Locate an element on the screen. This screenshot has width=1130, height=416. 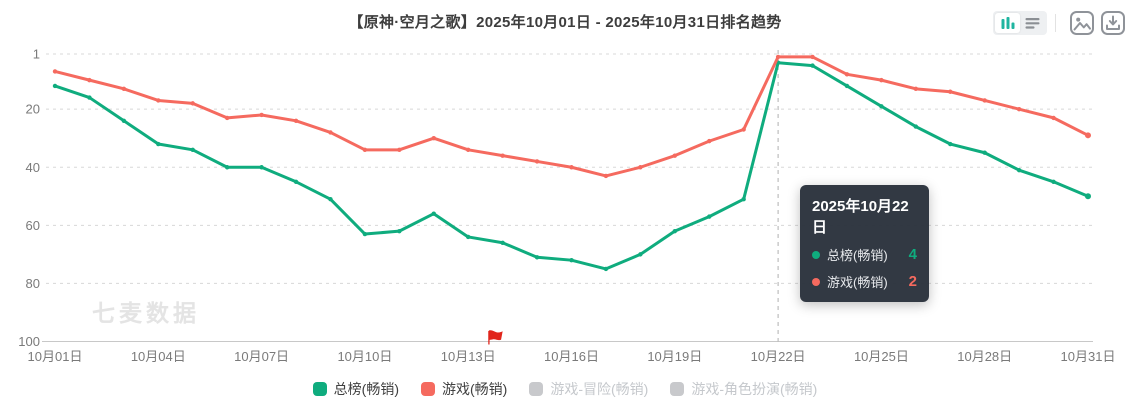
y-axis-label: 100 is located at coordinates (29, 341).